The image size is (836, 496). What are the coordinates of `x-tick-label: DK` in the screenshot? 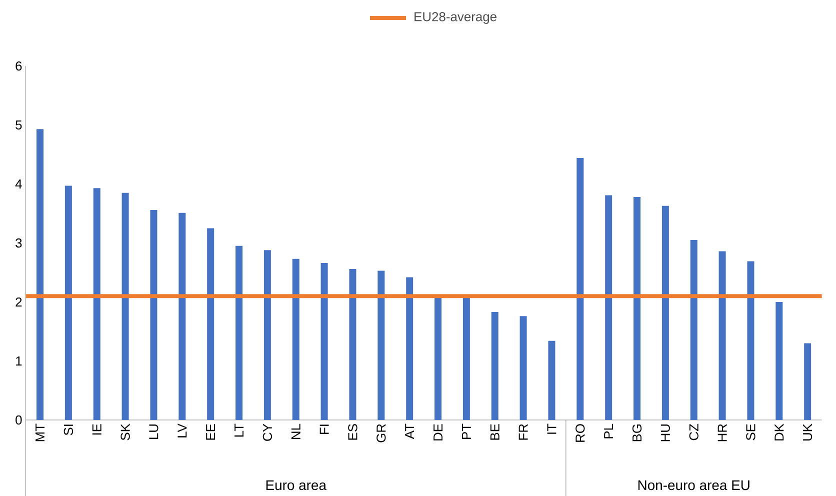 It's located at (779, 432).